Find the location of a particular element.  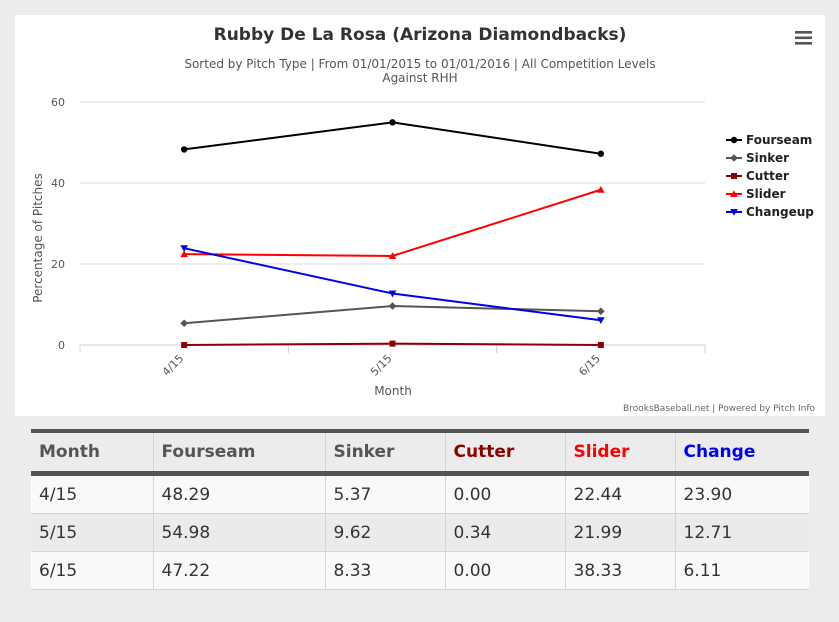

legend-item-fourseam: Fourseam is located at coordinates (769, 140).